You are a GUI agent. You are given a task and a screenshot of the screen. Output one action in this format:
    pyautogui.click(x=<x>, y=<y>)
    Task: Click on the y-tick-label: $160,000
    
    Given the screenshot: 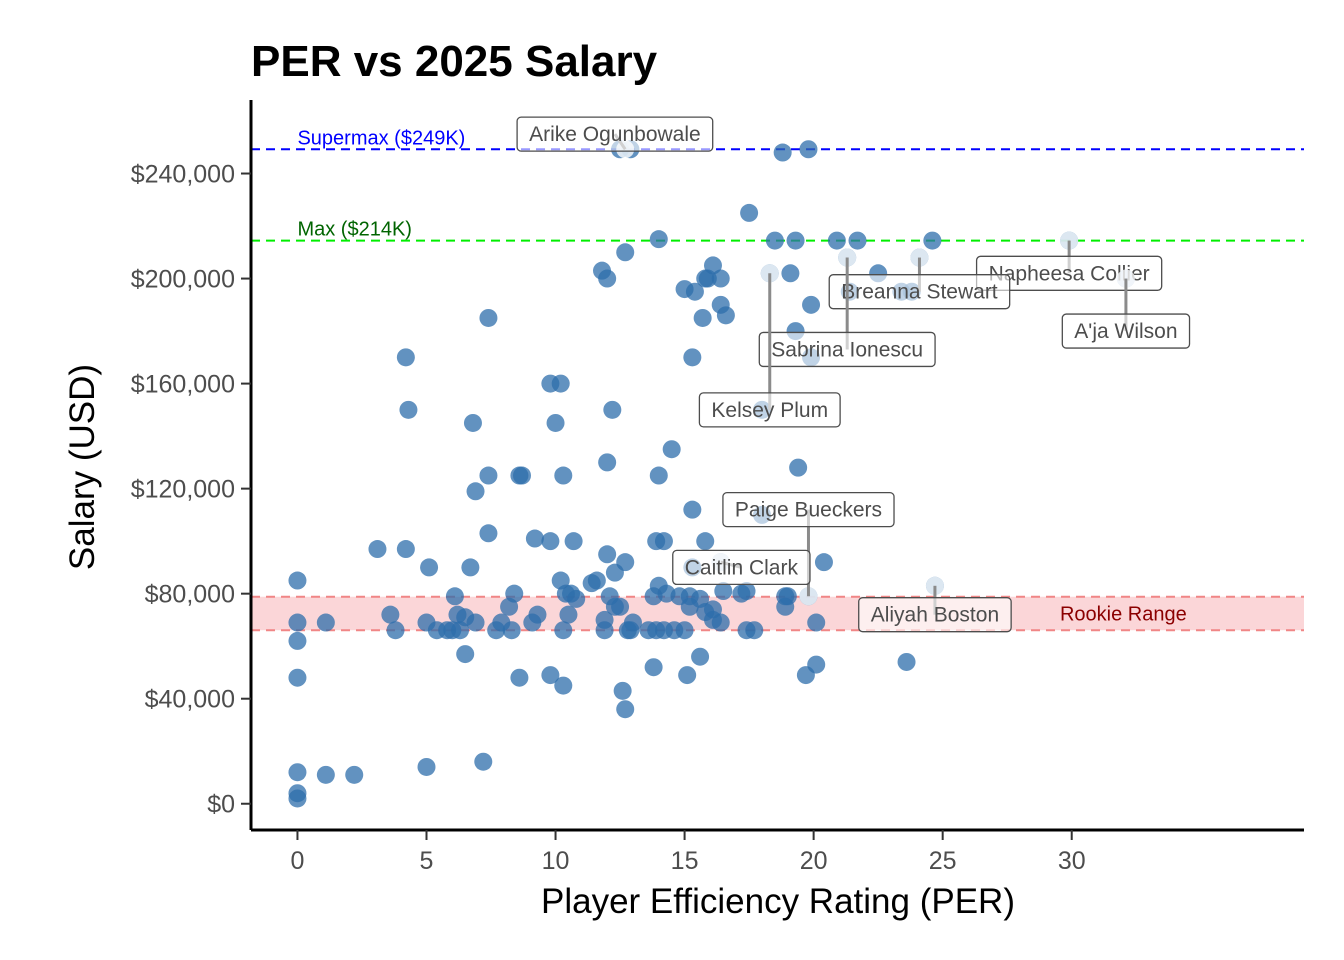 What is the action you would take?
    pyautogui.click(x=183, y=385)
    